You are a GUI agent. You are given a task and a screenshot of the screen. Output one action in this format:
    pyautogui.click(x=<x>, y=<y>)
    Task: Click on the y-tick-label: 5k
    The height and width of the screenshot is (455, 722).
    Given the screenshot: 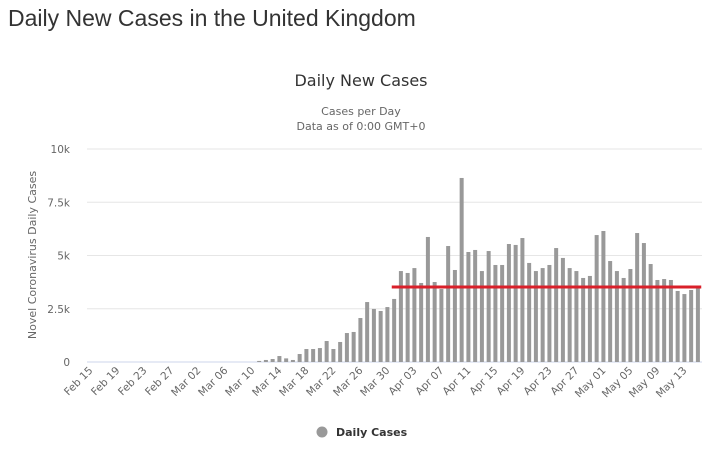 What is the action you would take?
    pyautogui.click(x=64, y=257)
    